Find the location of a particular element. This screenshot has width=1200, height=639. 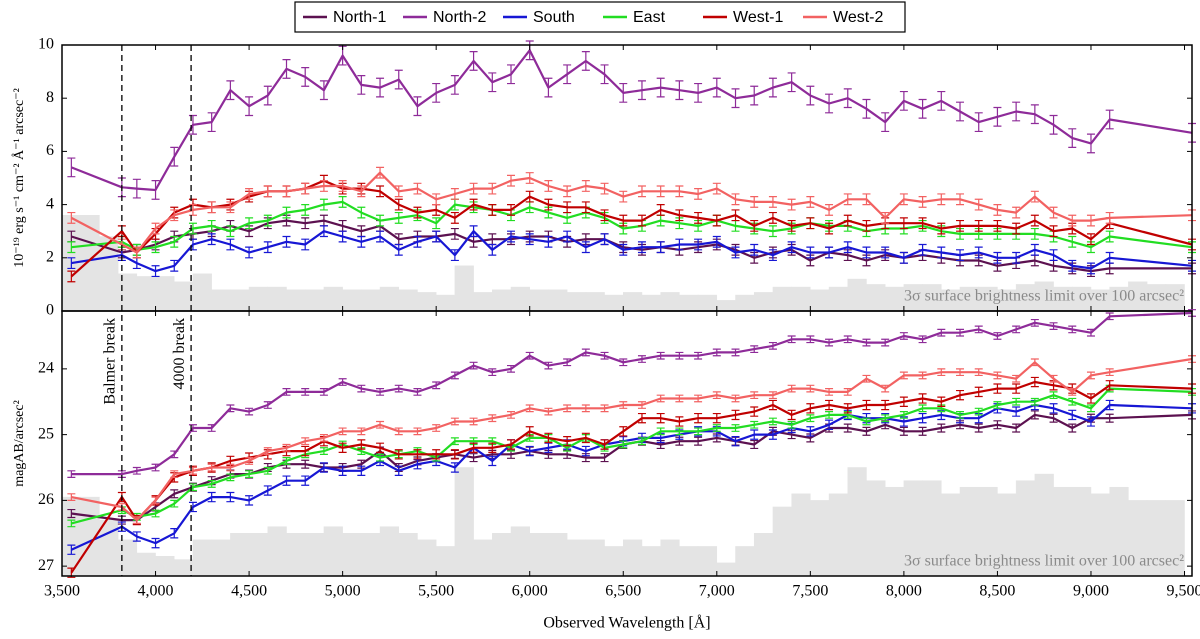

y-tick-label: 2 is located at coordinates (50, 256).